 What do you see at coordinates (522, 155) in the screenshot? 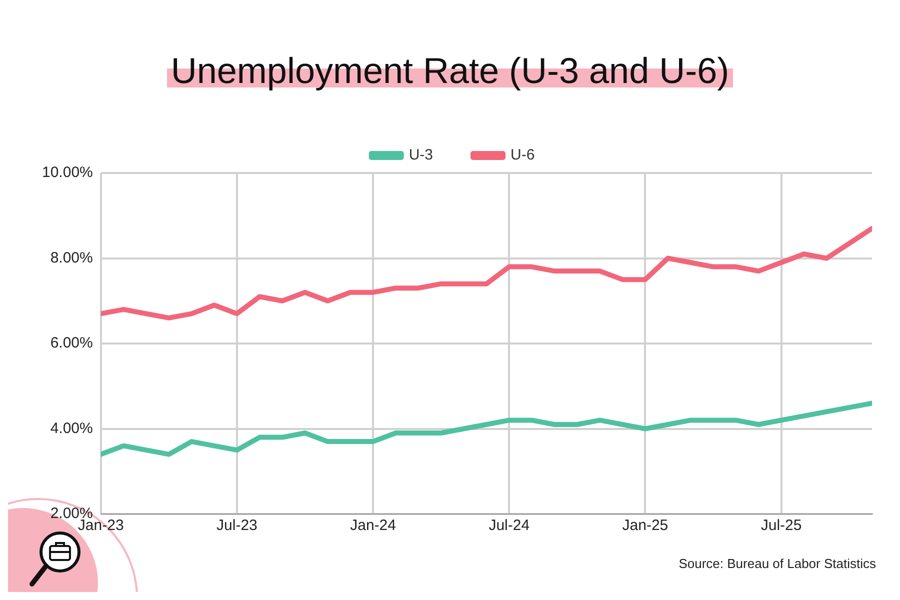
I see `legend-label: U-6` at bounding box center [522, 155].